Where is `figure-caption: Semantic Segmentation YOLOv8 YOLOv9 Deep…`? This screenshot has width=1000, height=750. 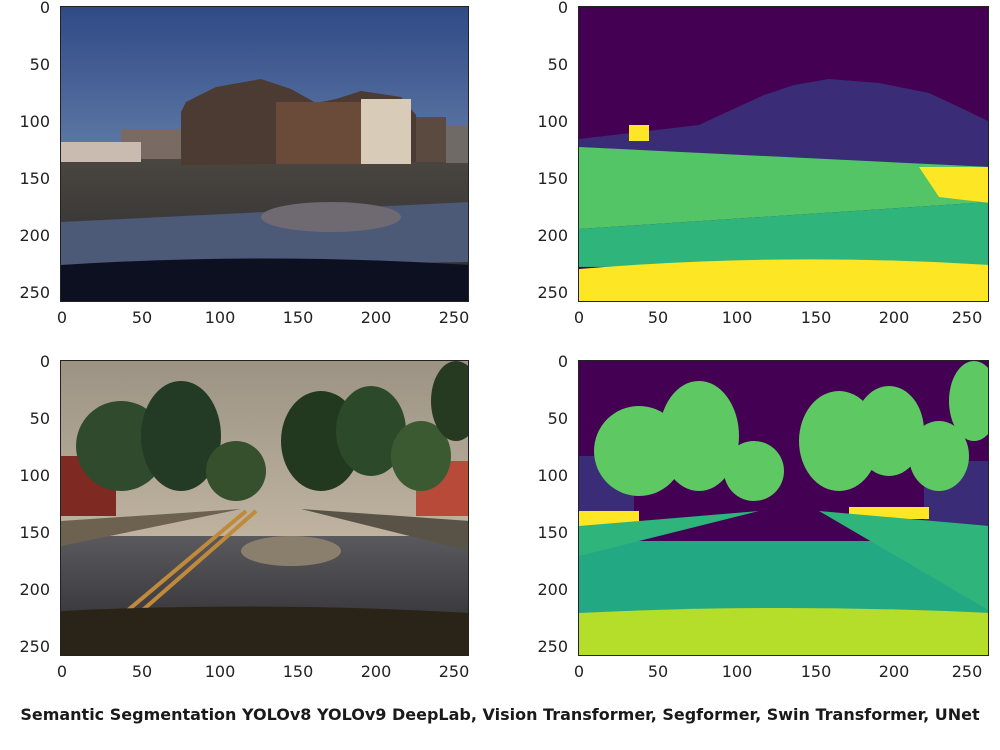
figure-caption: Semantic Segmentation YOLOv8 YOLOv9 Deep… is located at coordinates (500, 714).